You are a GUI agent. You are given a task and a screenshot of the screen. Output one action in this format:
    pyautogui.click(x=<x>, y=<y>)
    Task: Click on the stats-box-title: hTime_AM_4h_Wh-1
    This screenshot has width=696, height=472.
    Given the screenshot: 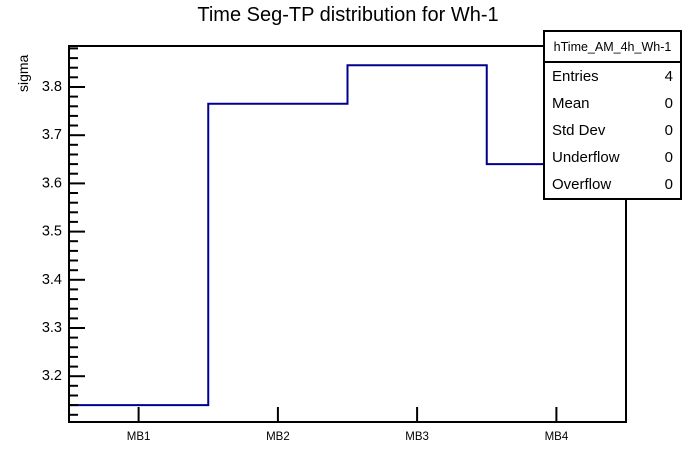 What is the action you would take?
    pyautogui.click(x=612, y=47)
    